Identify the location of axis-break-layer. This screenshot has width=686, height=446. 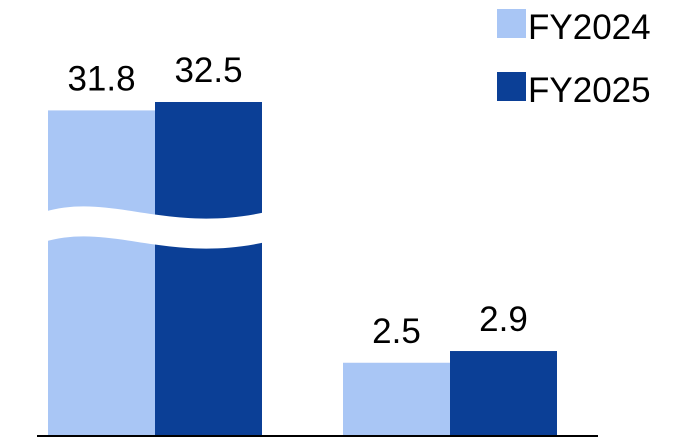
(155, 227).